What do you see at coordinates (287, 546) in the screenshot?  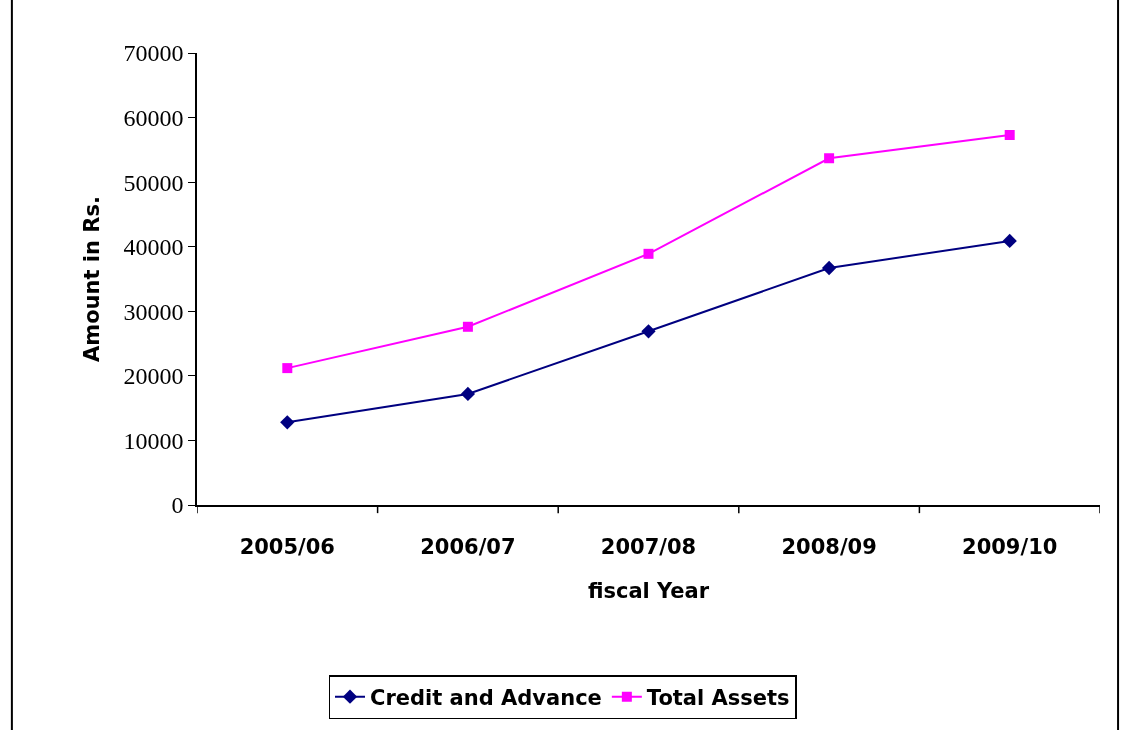 I see `x-tick-label: 2005/06` at bounding box center [287, 546].